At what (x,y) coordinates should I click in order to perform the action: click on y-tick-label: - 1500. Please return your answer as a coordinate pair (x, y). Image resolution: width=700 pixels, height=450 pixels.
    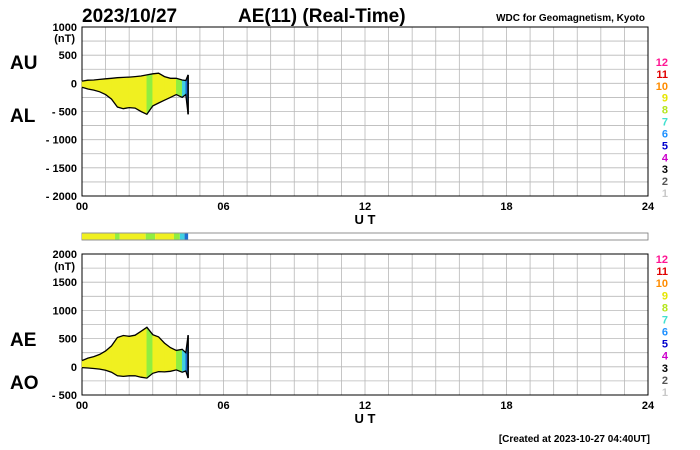
    Looking at the image, I should click on (61, 169).